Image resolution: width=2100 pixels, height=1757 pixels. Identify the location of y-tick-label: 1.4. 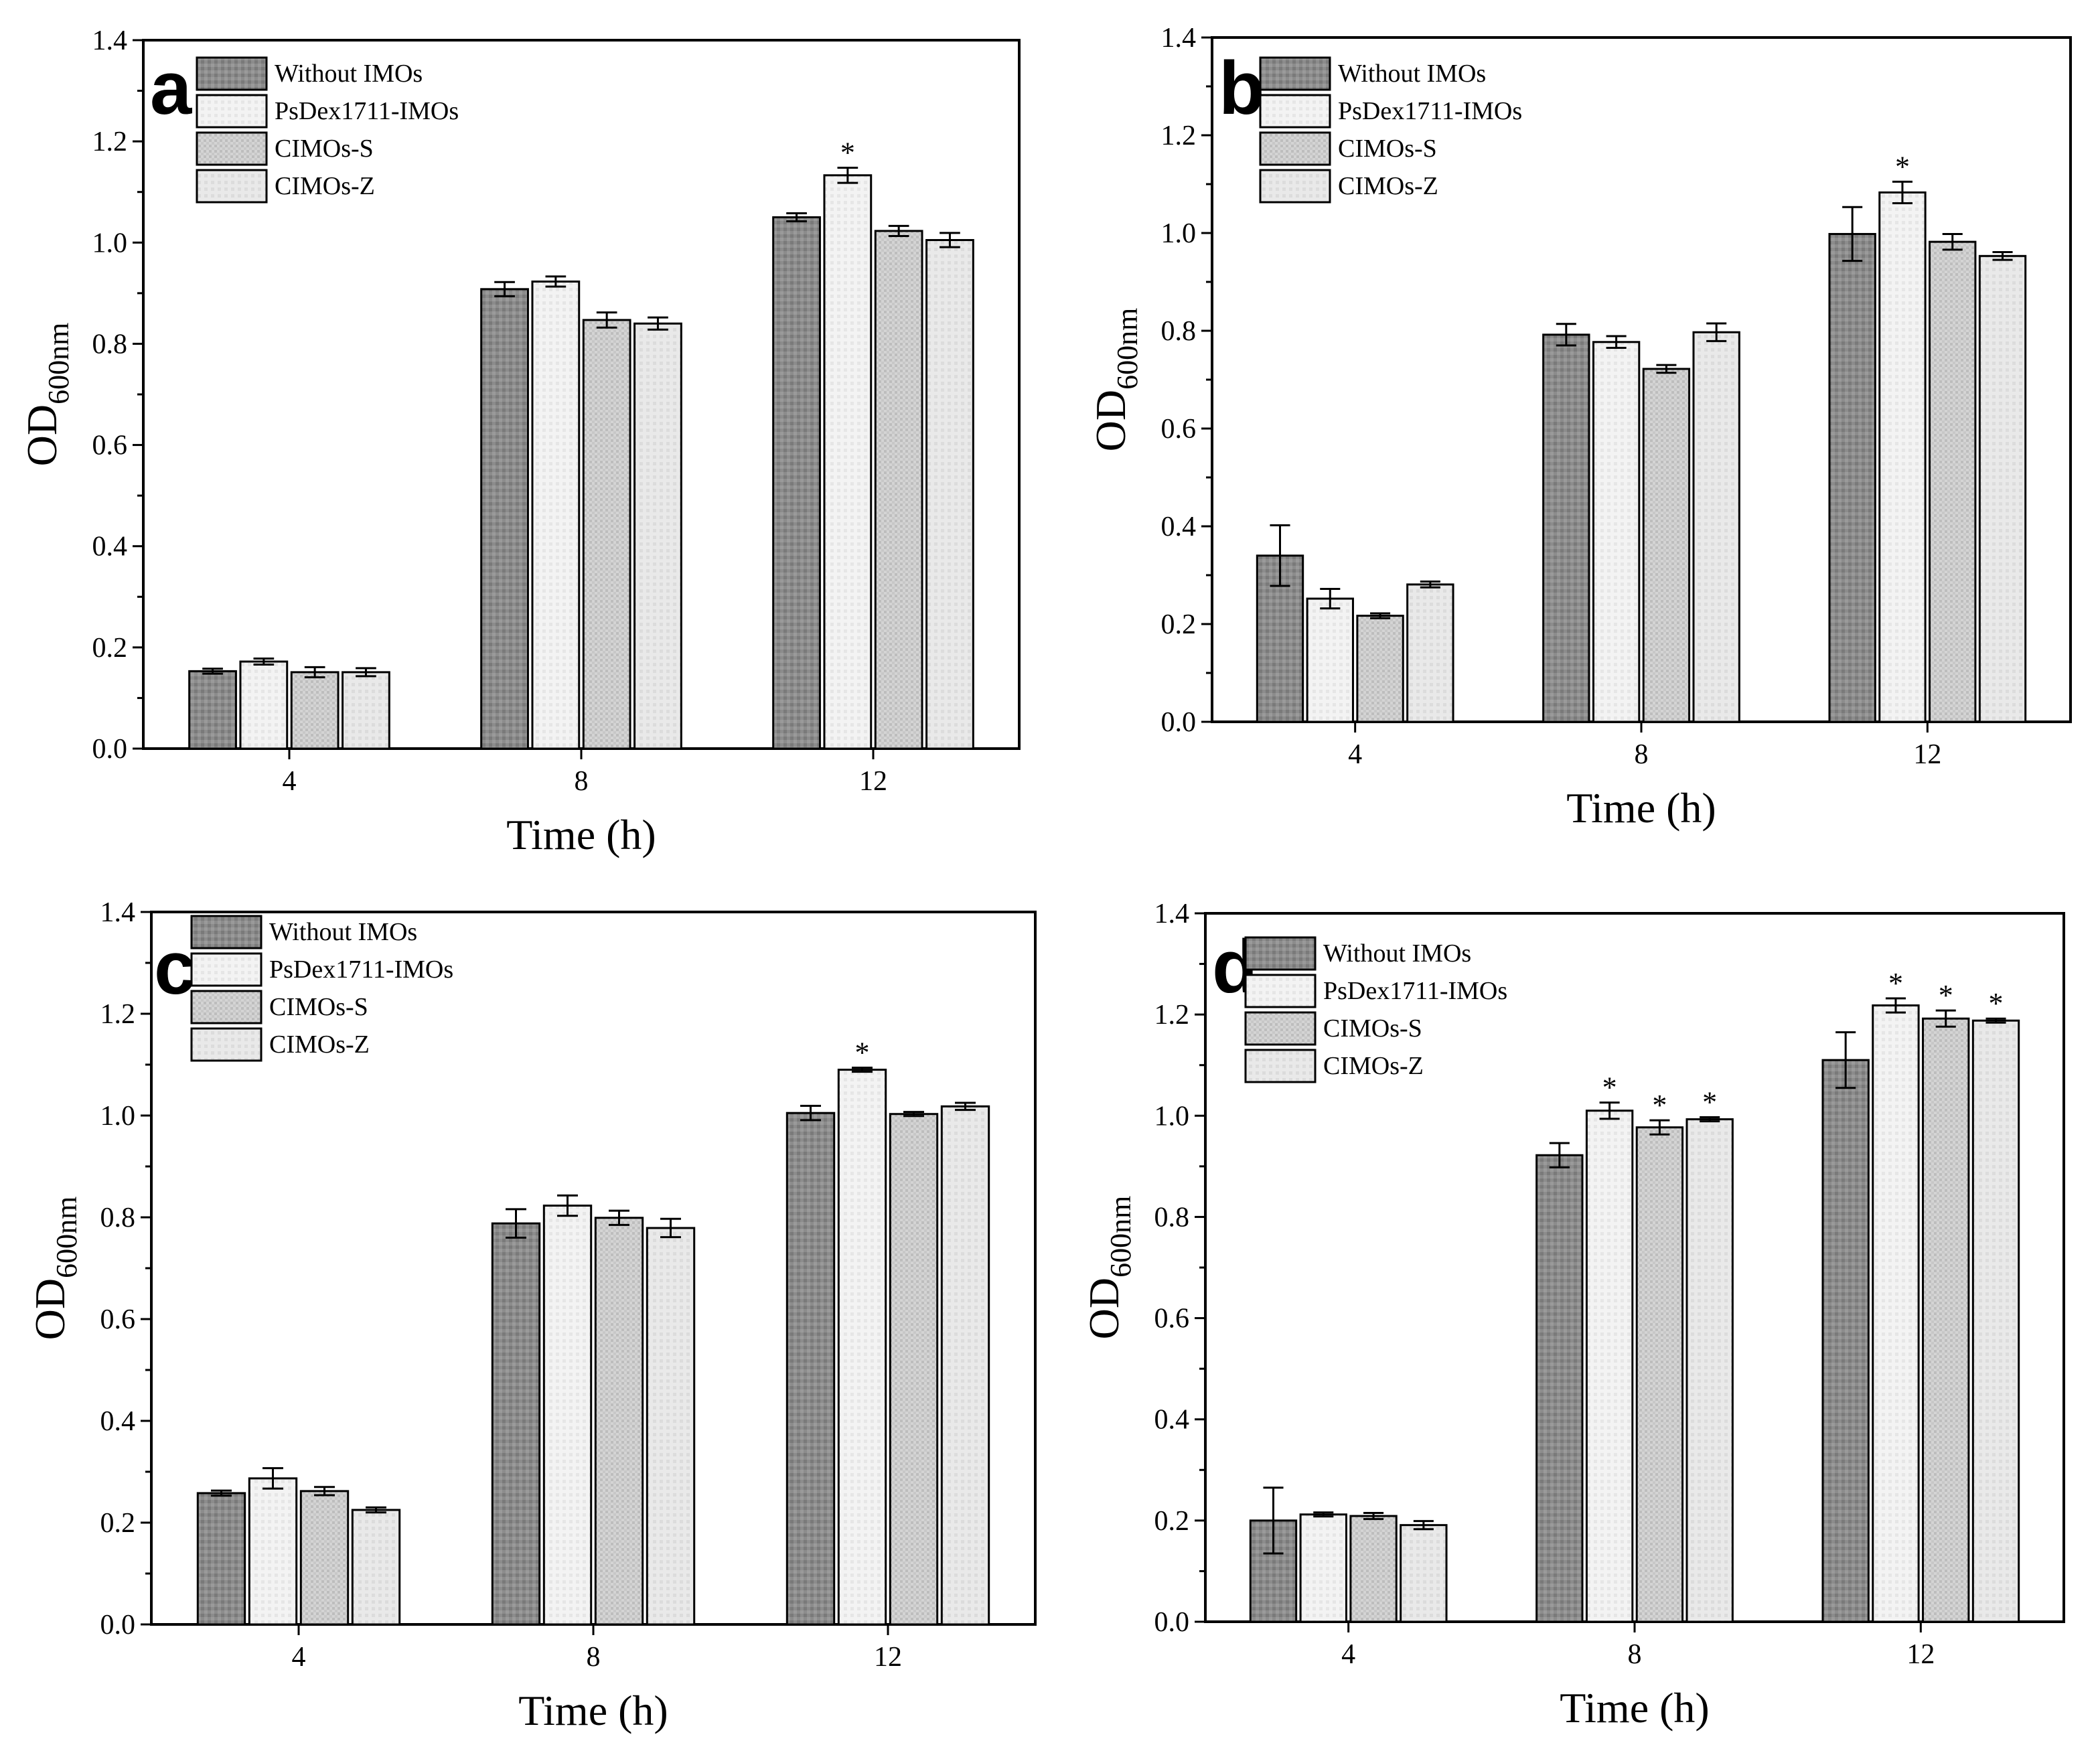
(1172, 914).